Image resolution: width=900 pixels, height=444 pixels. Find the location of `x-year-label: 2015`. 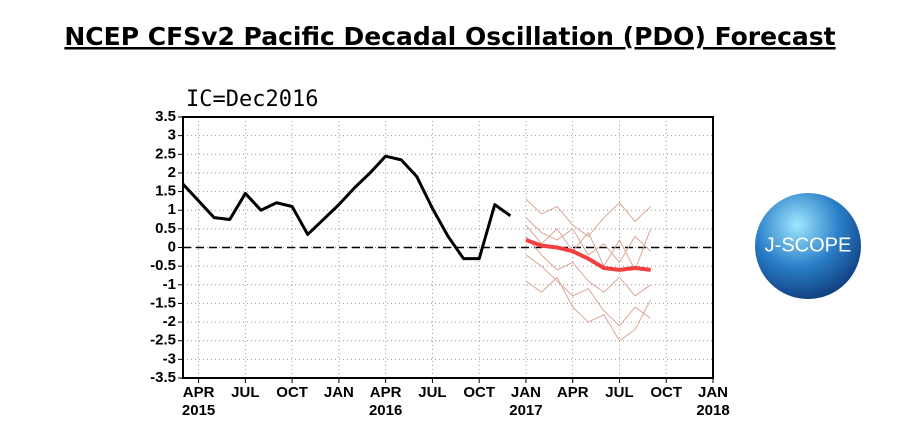

x-year-label: 2015 is located at coordinates (198, 410).